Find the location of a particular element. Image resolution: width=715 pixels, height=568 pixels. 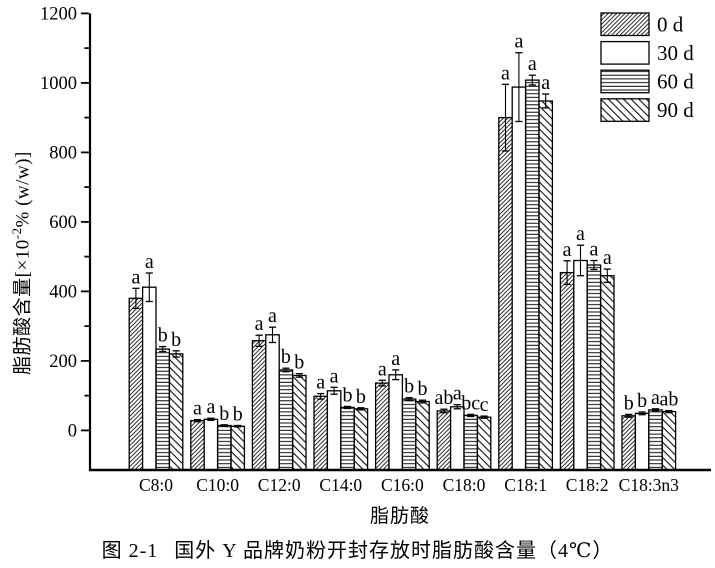

bar-C10:0-60 d is located at coordinates (224, 447).